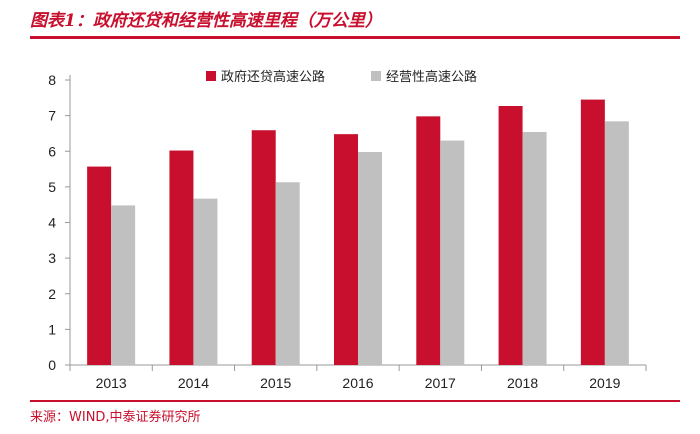 This screenshot has width=700, height=434. I want to click on bar-series-2-2014, so click(205, 281).